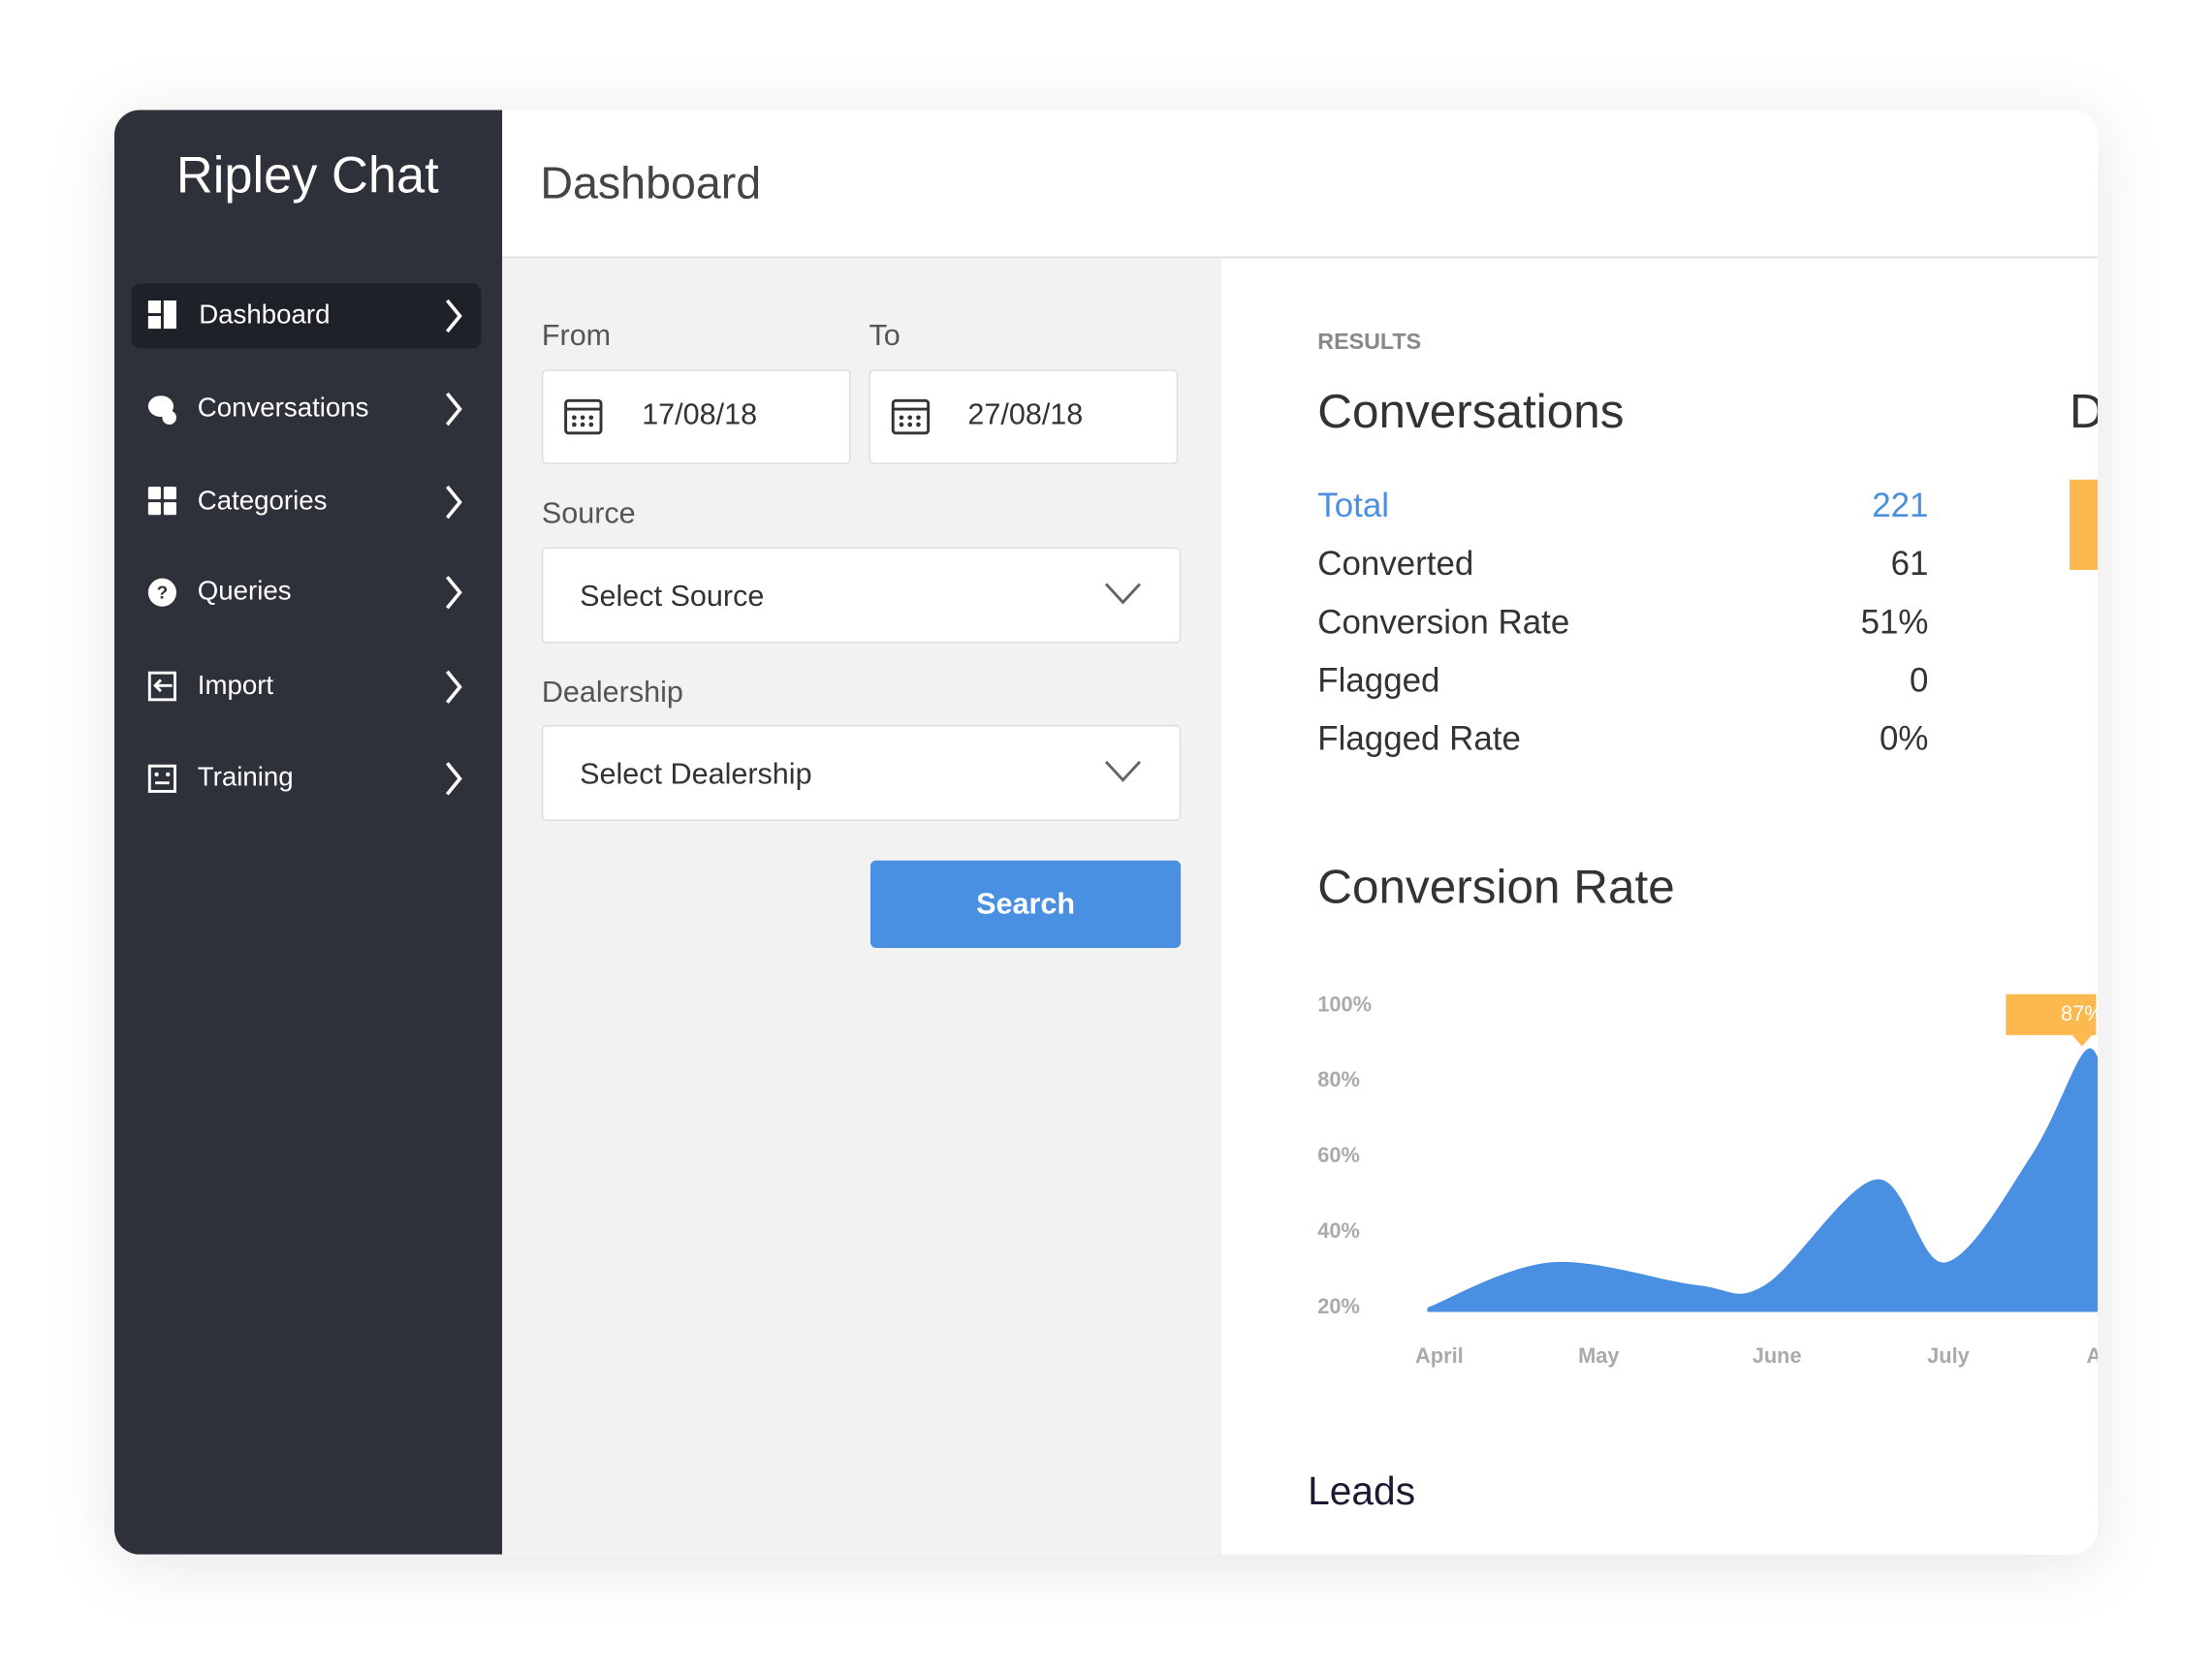  What do you see at coordinates (672, 596) in the screenshot?
I see `select-placeholder: Select Source` at bounding box center [672, 596].